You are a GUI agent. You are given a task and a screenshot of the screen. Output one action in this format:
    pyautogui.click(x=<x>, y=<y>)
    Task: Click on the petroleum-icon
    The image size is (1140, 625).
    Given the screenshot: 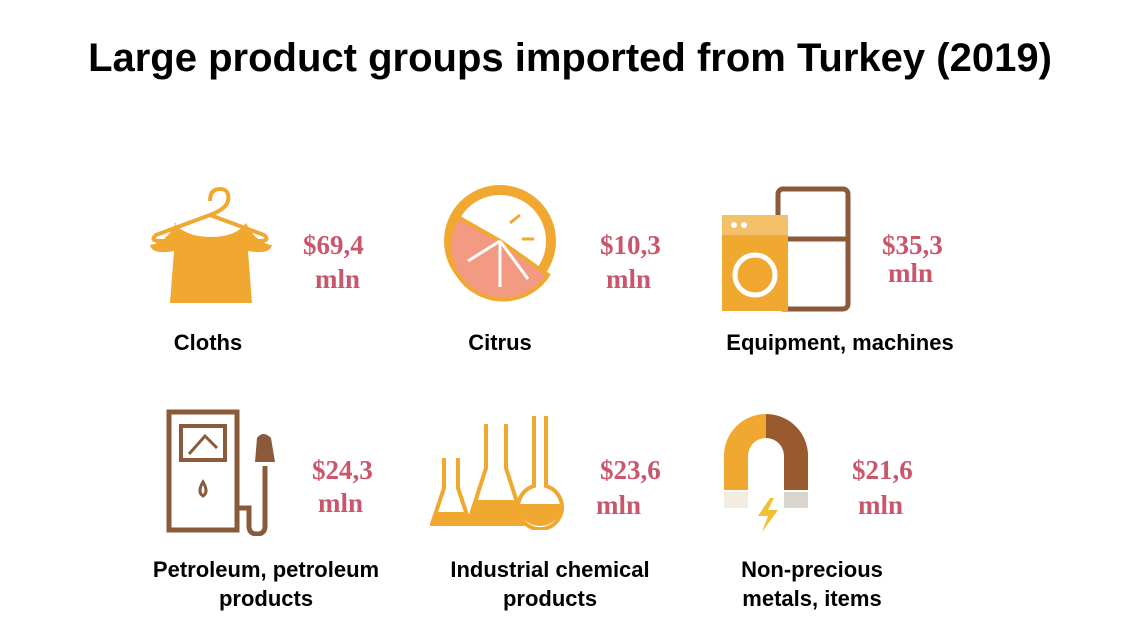 What is the action you would take?
    pyautogui.click(x=220, y=472)
    